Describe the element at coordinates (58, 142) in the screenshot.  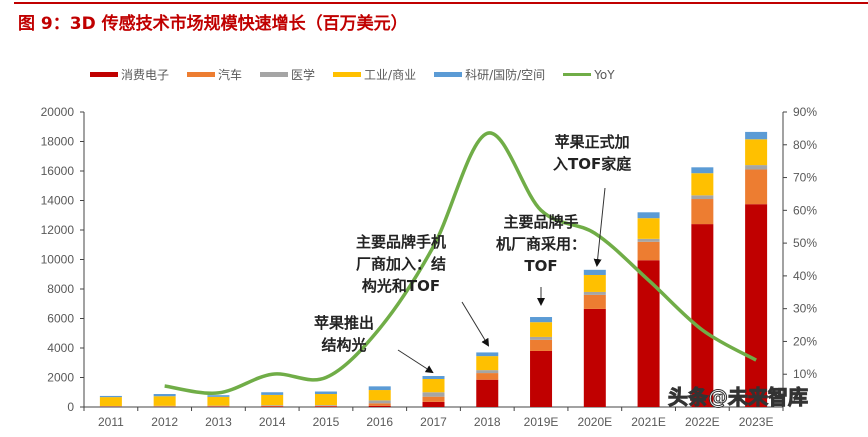
I see `y-tick-label: 18000` at that location.